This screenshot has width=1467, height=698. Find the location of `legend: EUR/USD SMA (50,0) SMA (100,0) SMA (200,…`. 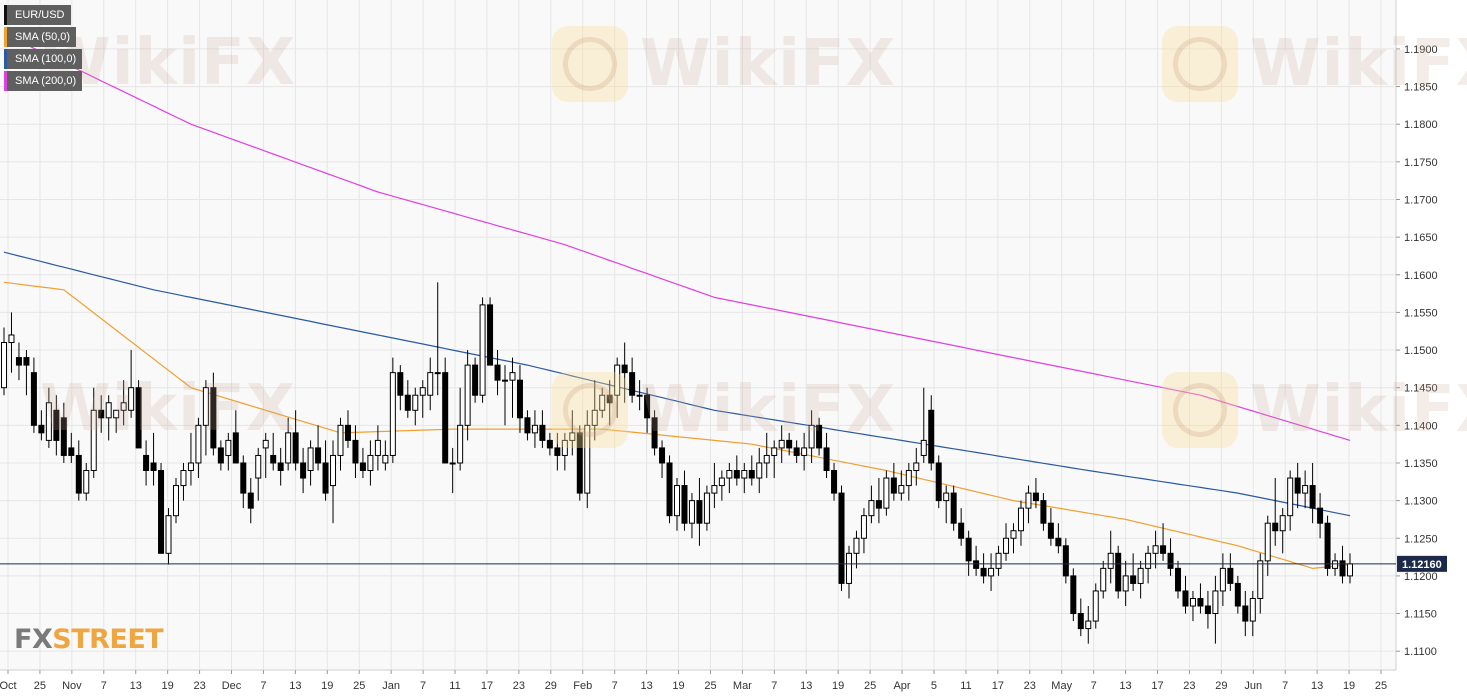

legend: EUR/USD SMA (50,0) SMA (100,0) SMA (200,… is located at coordinates (43, 49).